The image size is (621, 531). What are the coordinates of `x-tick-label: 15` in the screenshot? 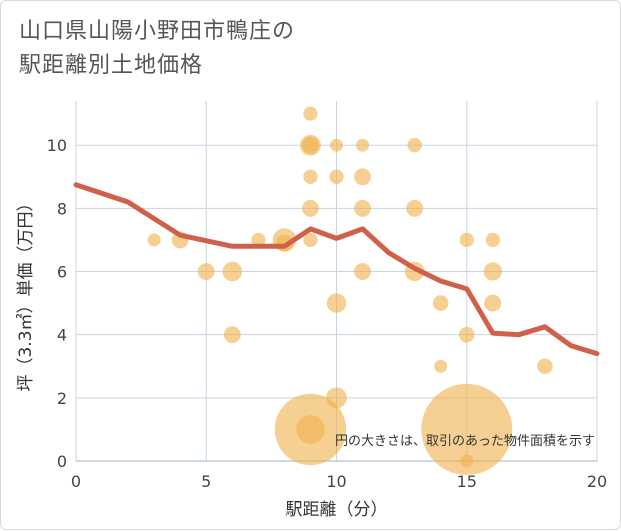 It's located at (467, 481).